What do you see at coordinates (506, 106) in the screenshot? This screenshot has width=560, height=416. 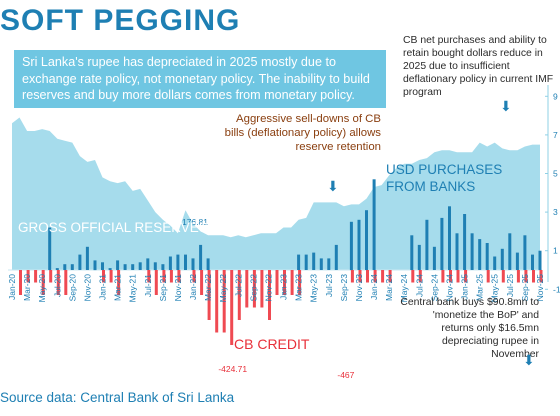 I see `arrow-down-icon: ⬇` at bounding box center [506, 106].